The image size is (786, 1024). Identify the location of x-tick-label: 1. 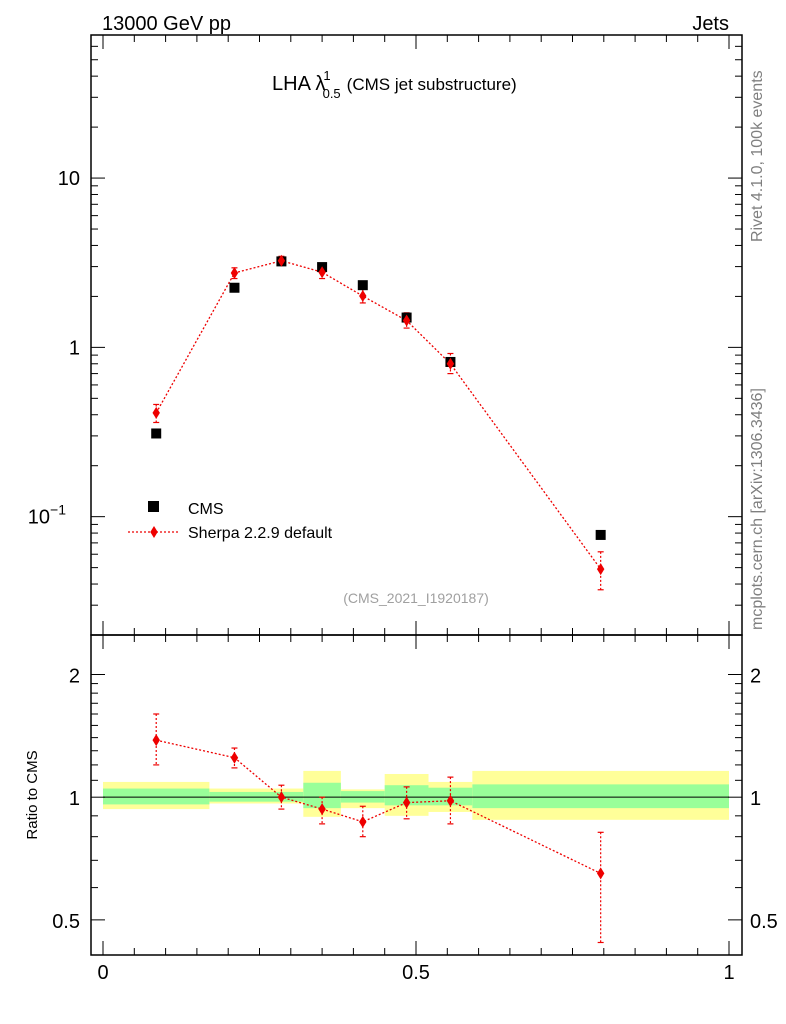
(728, 973).